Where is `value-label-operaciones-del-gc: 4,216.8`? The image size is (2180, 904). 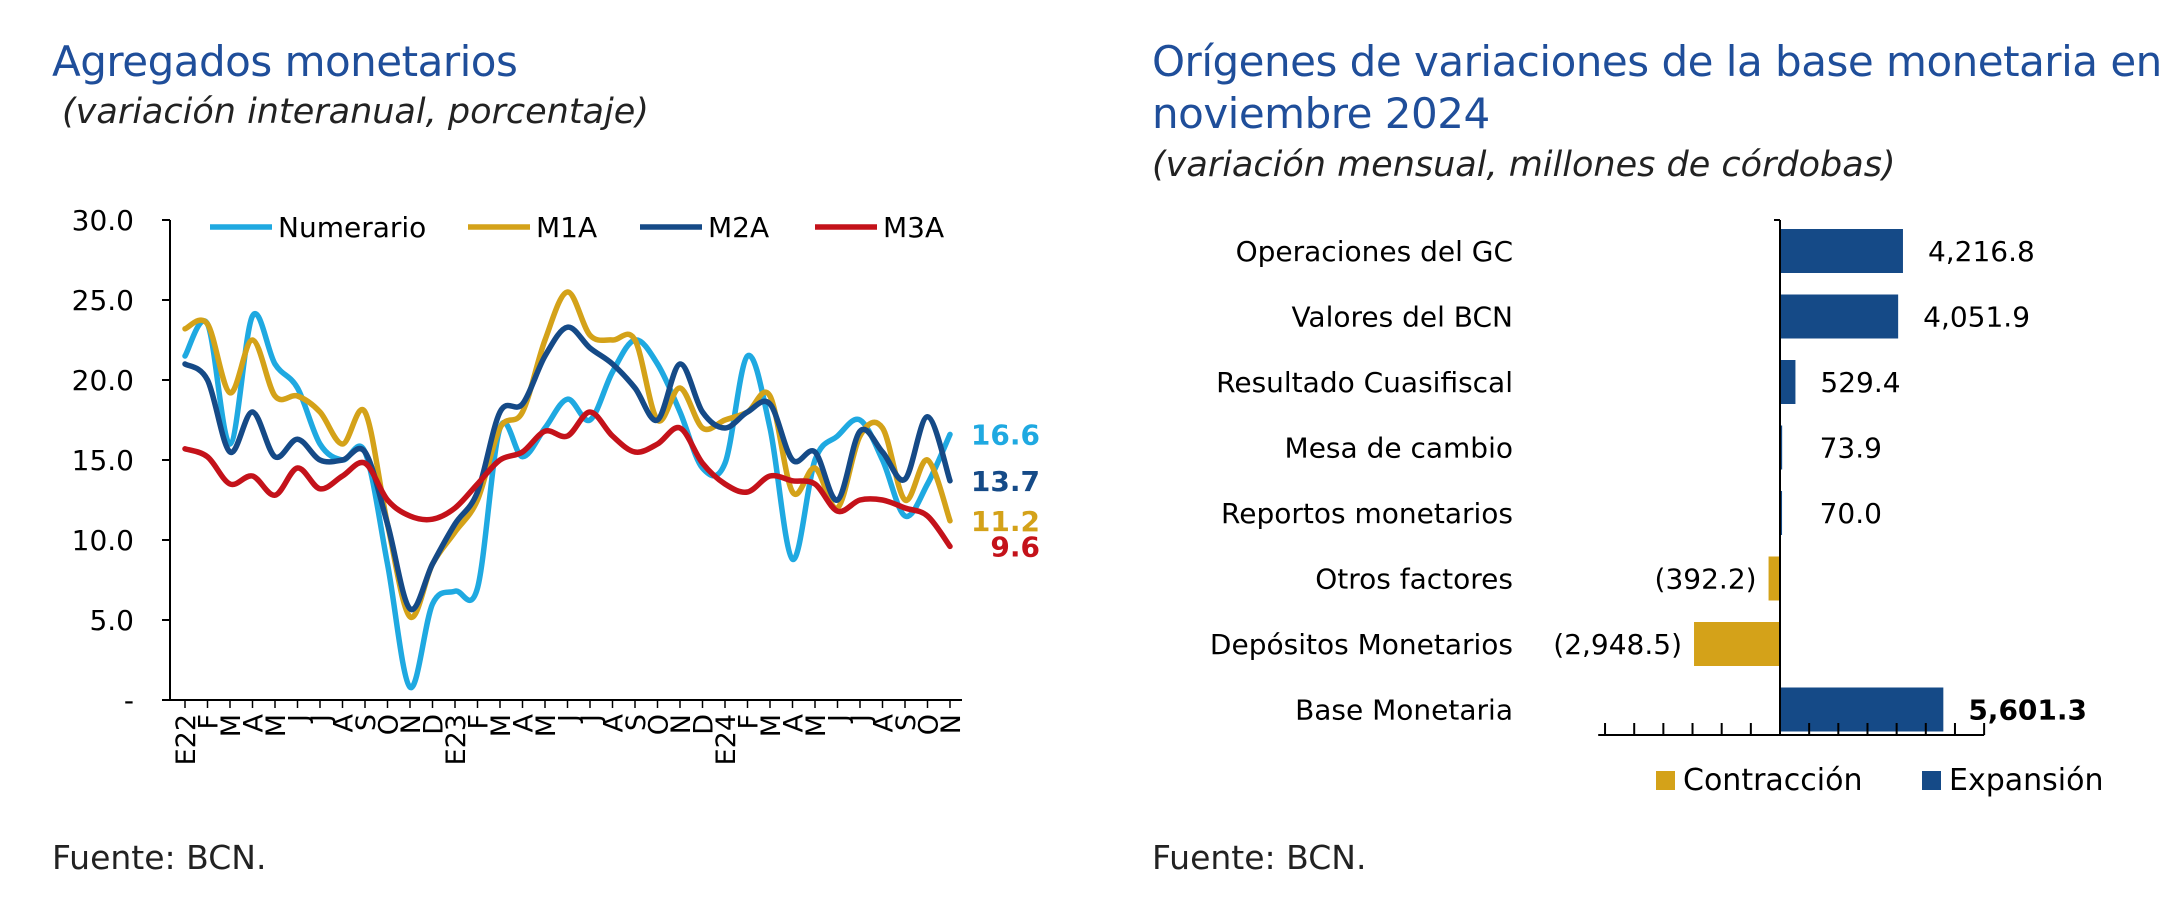 value-label-operaciones-del-gc: 4,216.8 is located at coordinates (1981, 251).